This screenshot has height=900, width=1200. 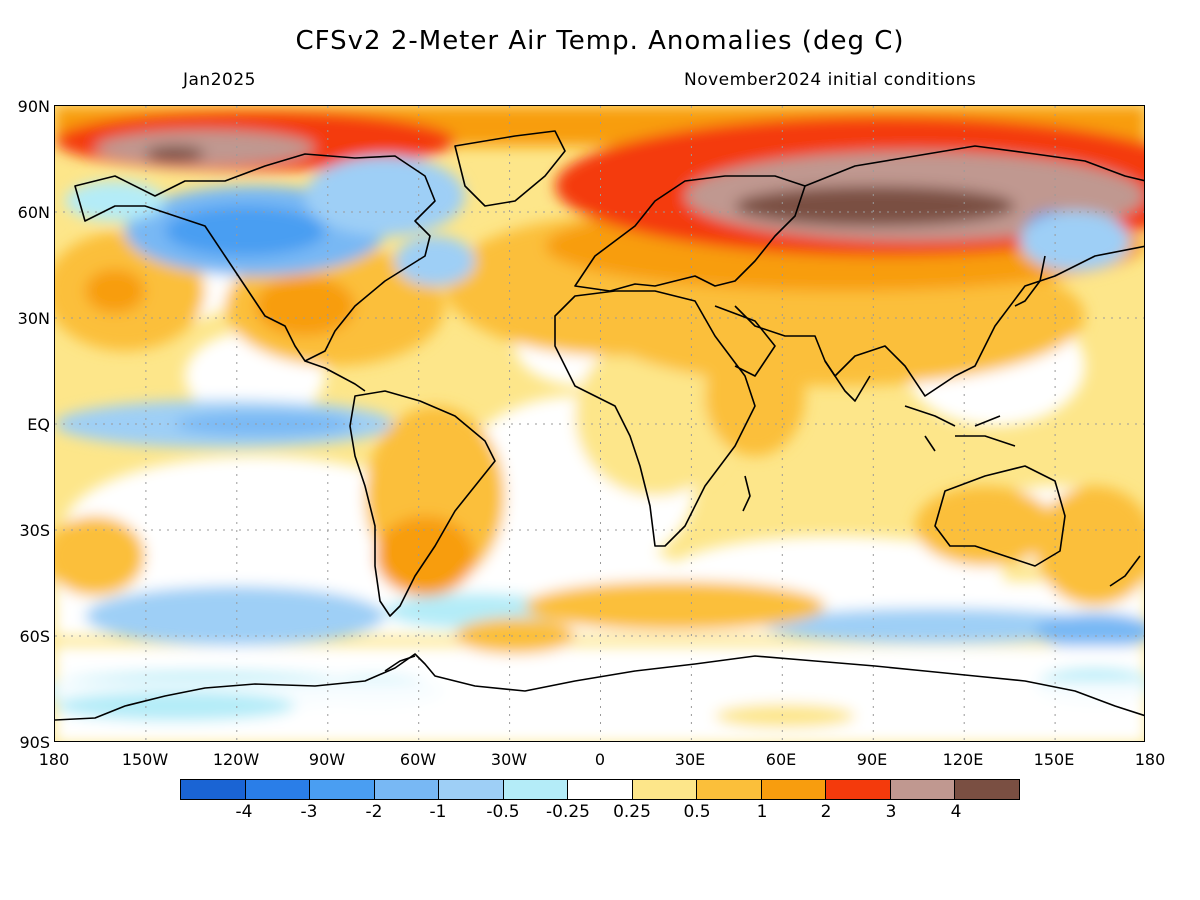 I want to click on colorbar-label: 4, so click(x=956, y=812).